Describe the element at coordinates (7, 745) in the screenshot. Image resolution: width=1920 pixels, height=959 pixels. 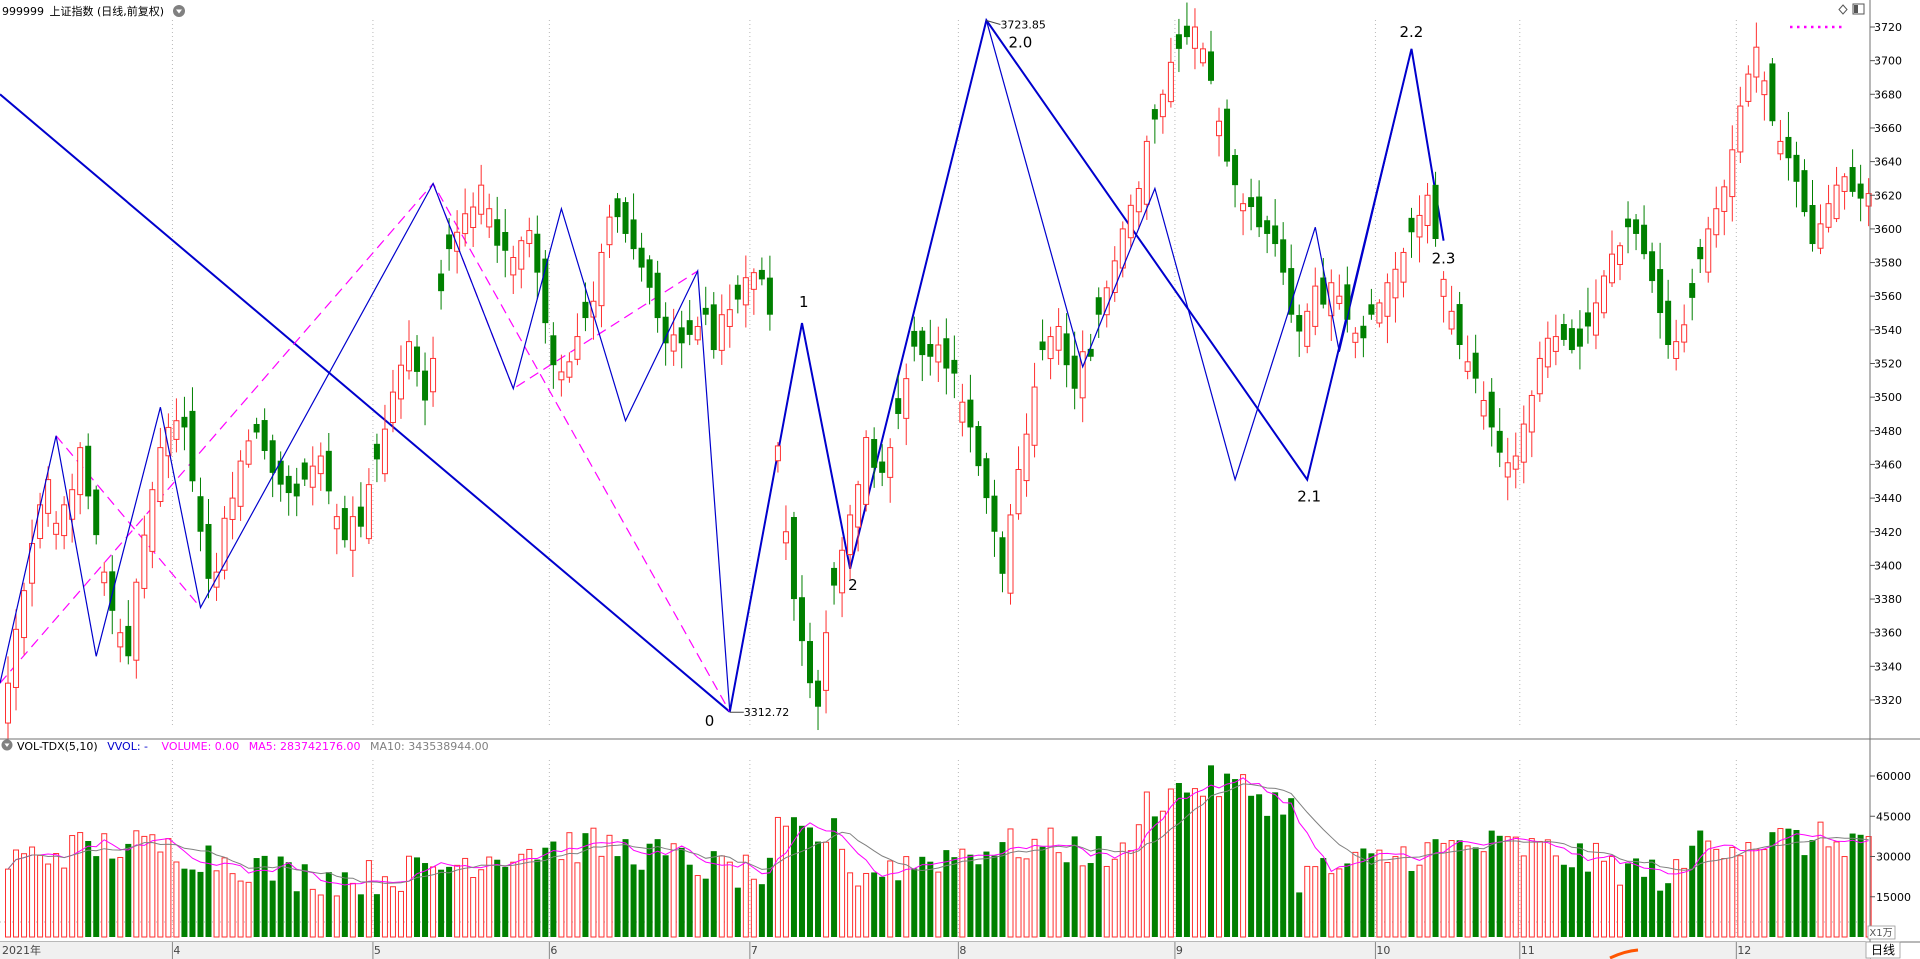
I see `volume-dropdown-icon` at that location.